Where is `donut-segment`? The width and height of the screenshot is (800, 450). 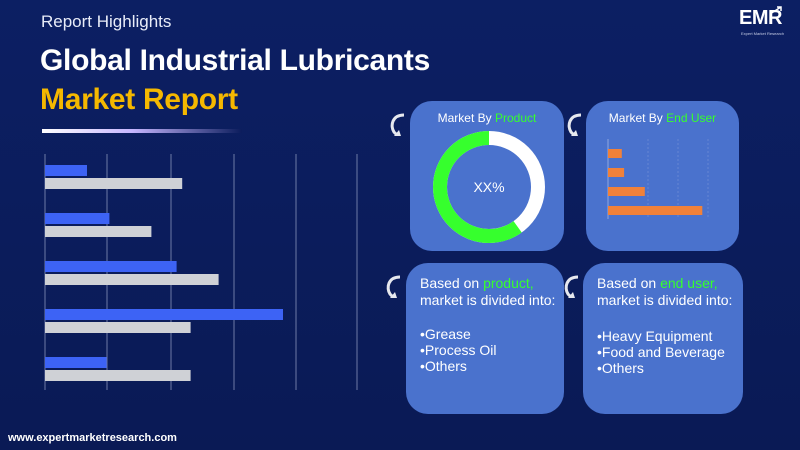 donut-segment is located at coordinates (489, 187).